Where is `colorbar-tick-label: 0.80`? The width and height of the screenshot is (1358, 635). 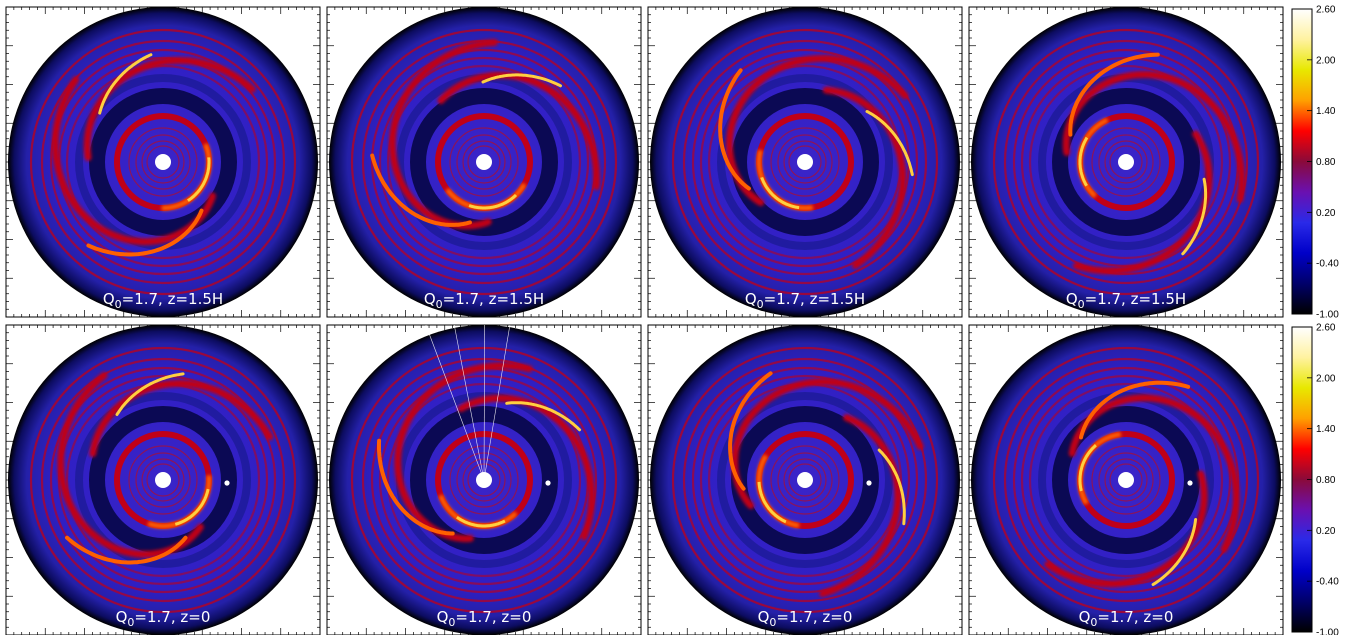
colorbar-tick-label: 0.80 is located at coordinates (1326, 480).